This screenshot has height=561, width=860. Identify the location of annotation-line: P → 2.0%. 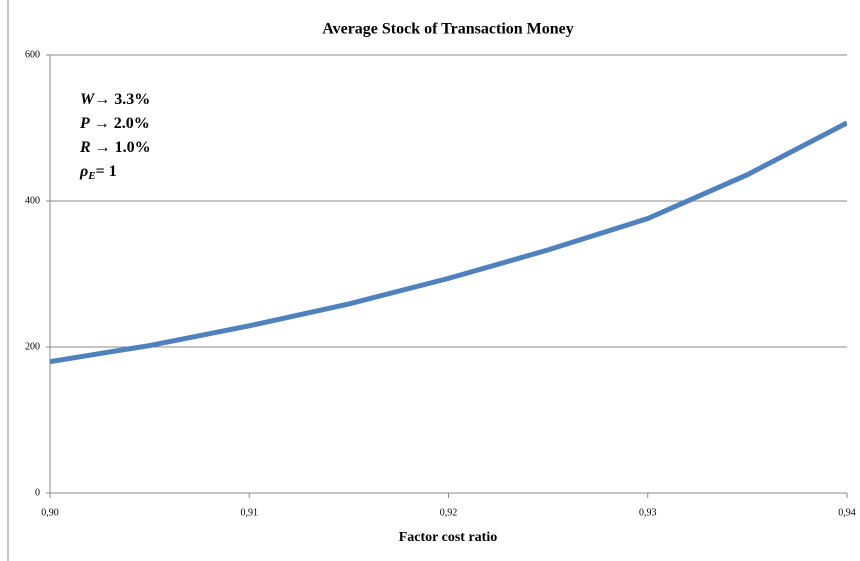
(114, 123).